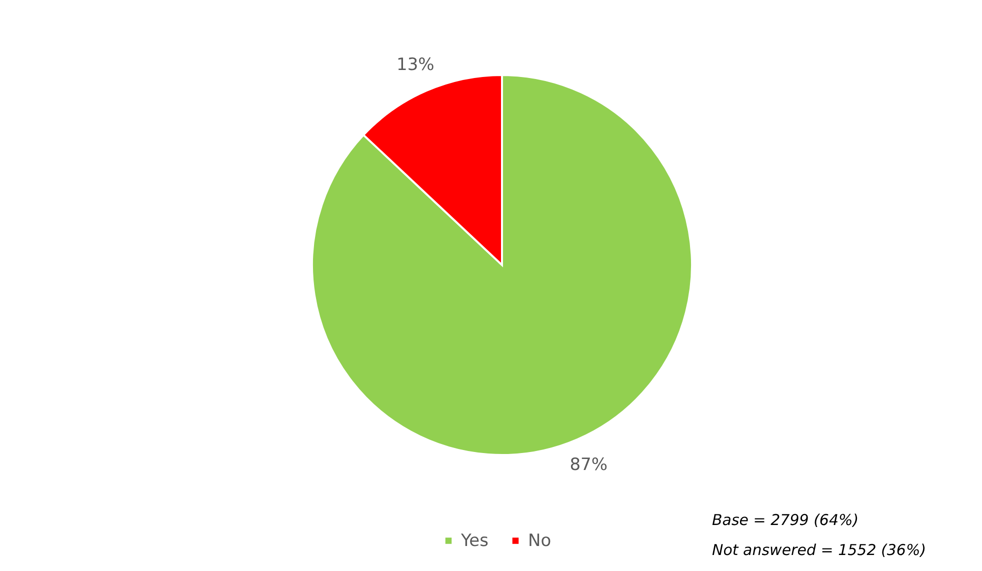 Image resolution: width=982 pixels, height=571 pixels. What do you see at coordinates (785, 520) in the screenshot?
I see `text: Base = 2799 (64%)` at bounding box center [785, 520].